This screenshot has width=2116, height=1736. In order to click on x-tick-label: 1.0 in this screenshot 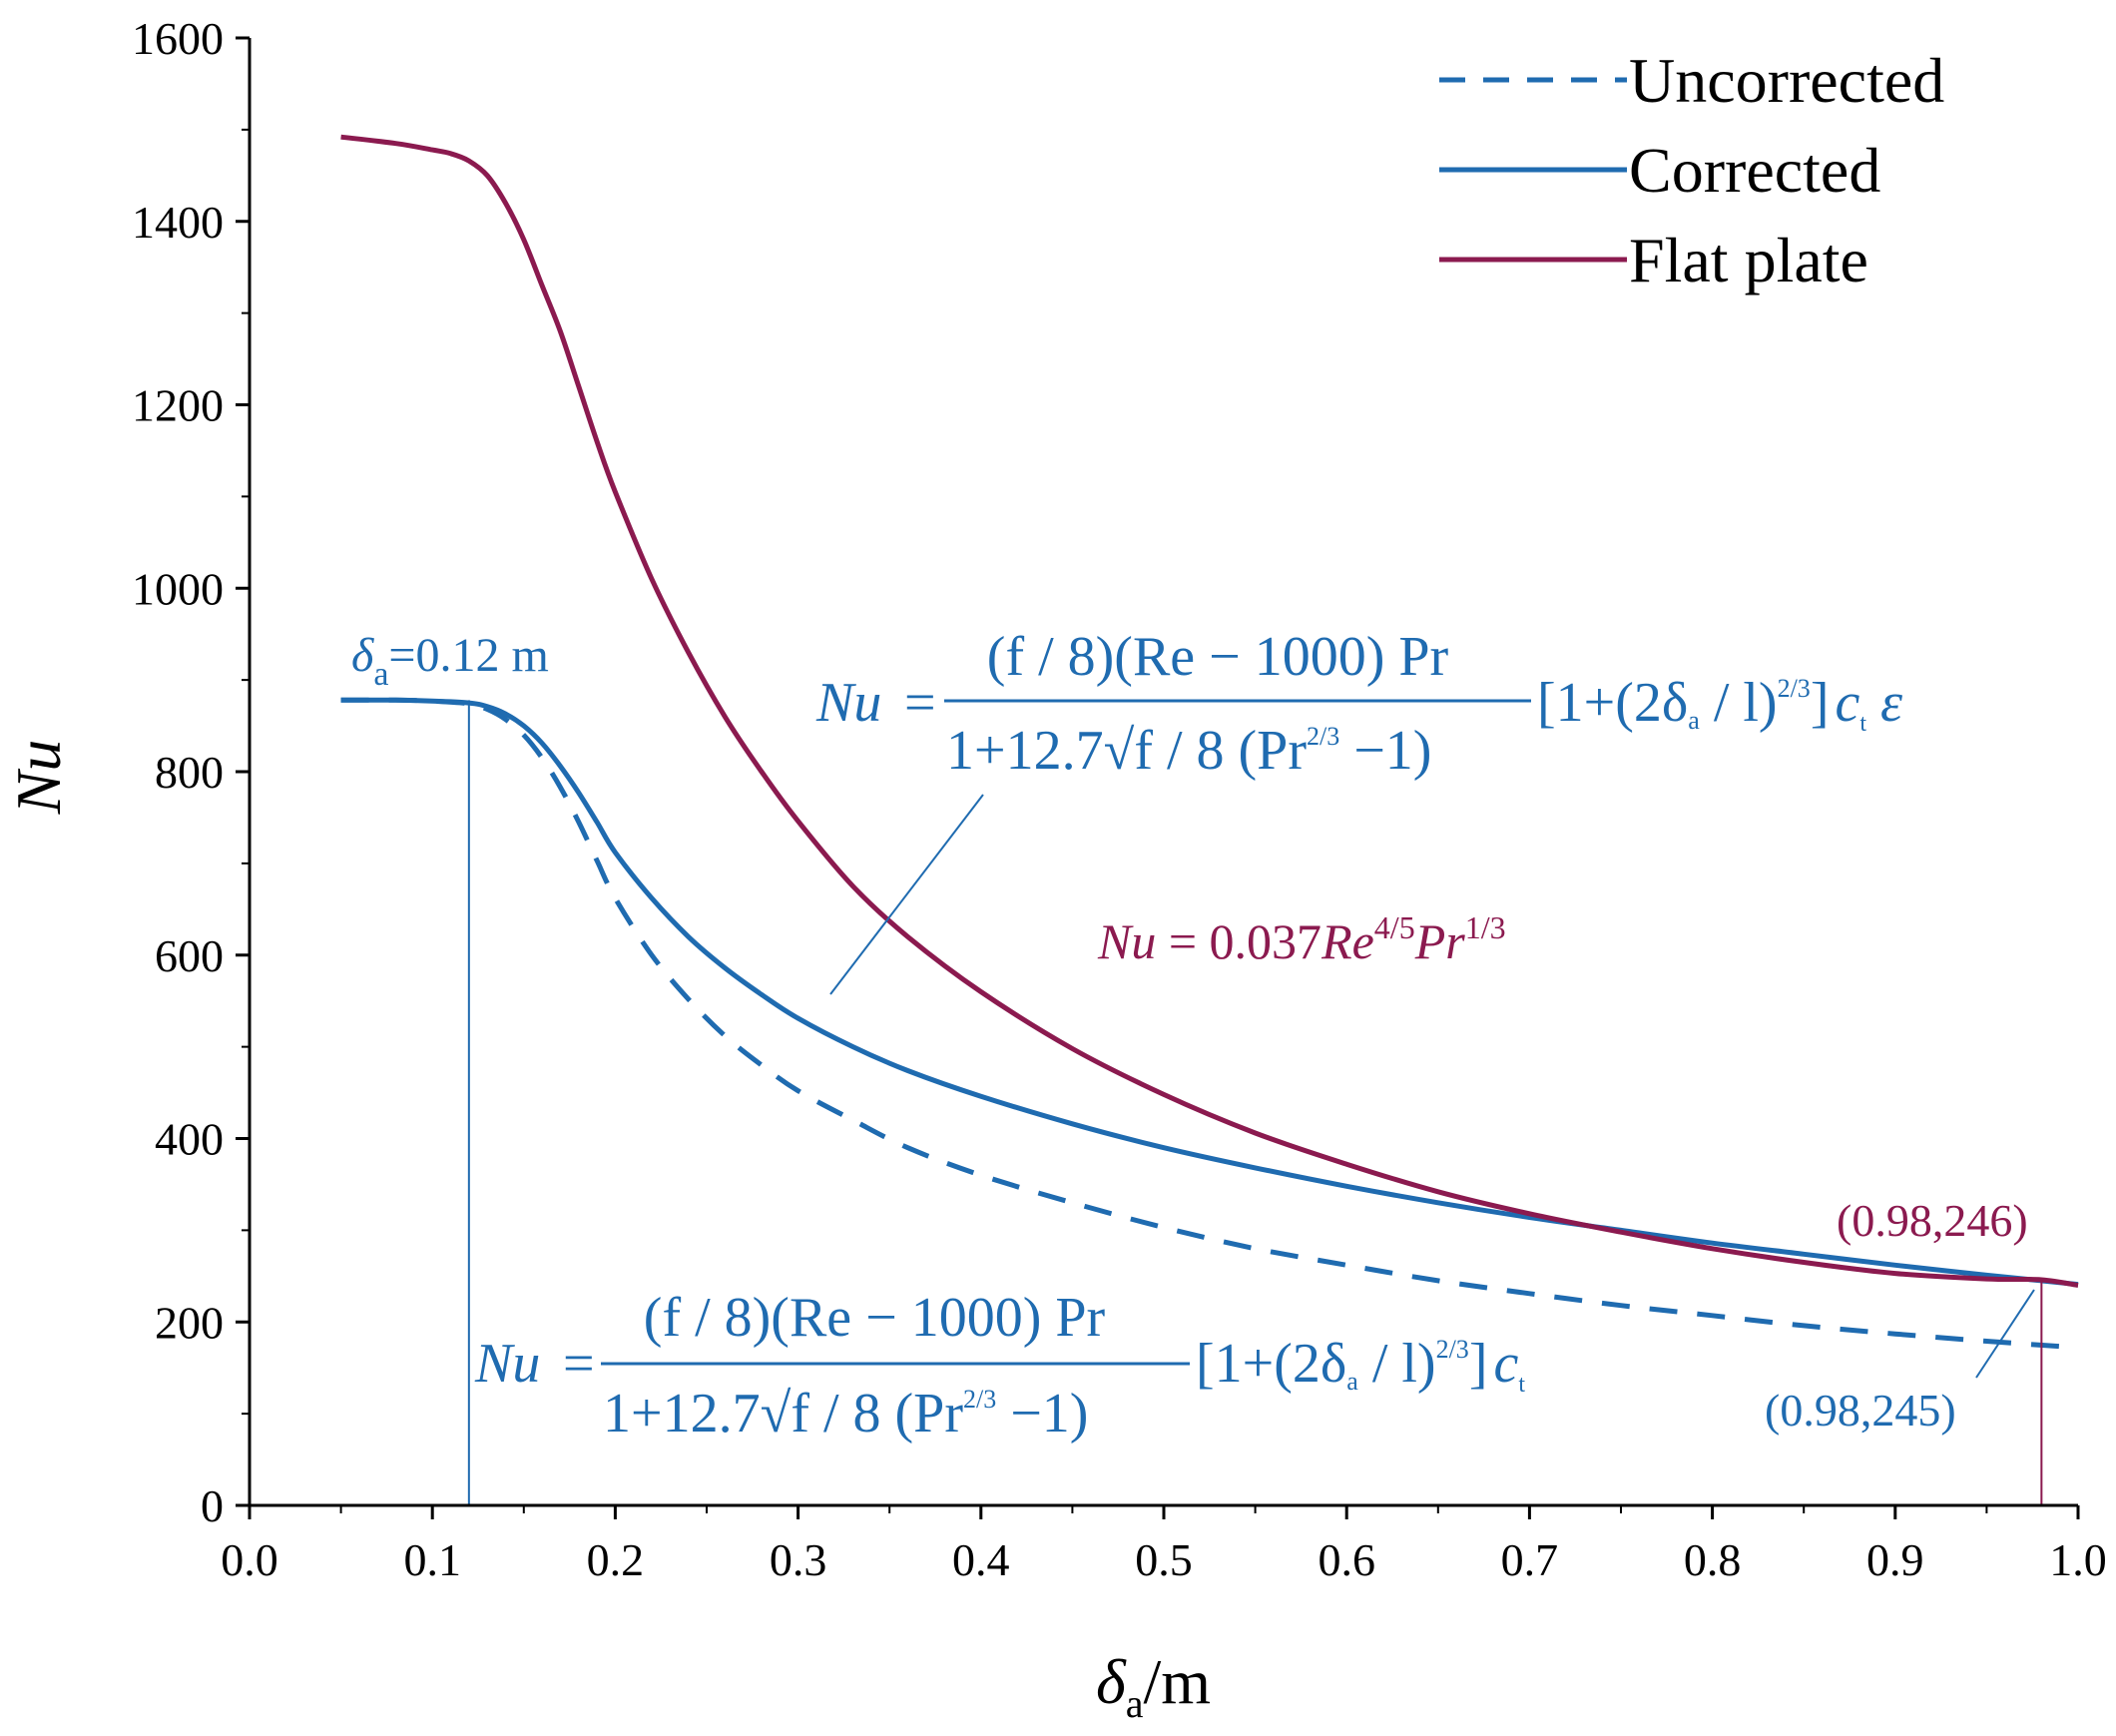, I will do `click(2078, 1559)`.